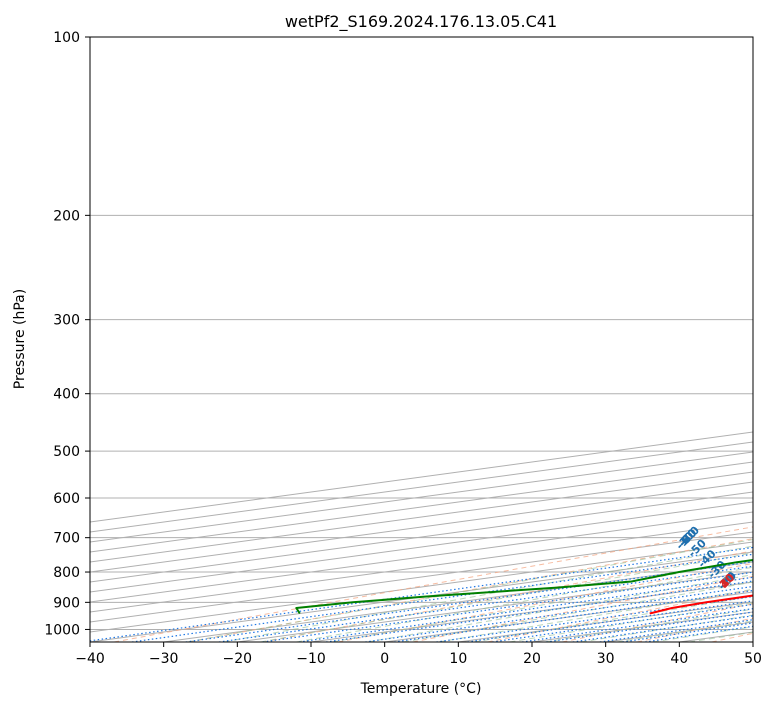 The width and height of the screenshot is (775, 708). What do you see at coordinates (66, 216) in the screenshot?
I see `y-tick-label: 200` at bounding box center [66, 216].